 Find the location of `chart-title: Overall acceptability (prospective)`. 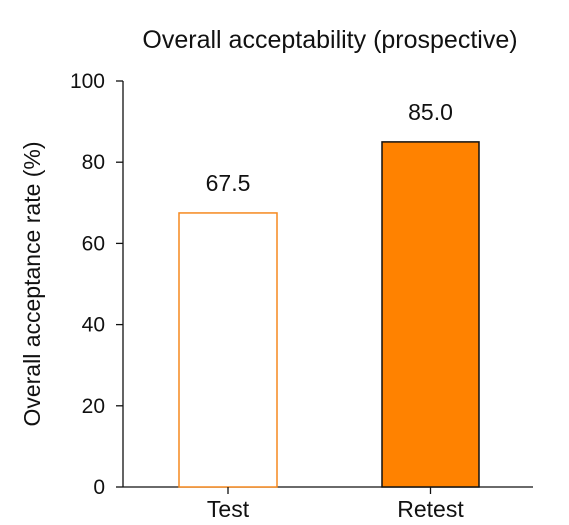

chart-title: Overall acceptability (prospective) is located at coordinates (329, 40).